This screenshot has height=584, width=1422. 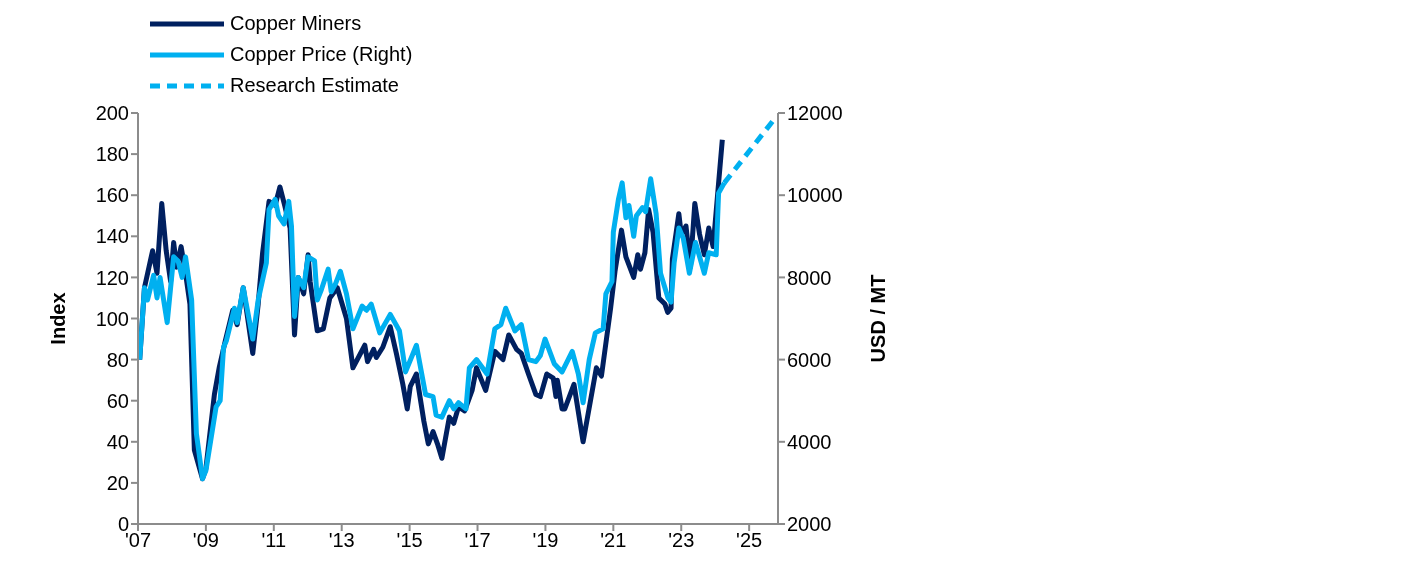 I want to click on x-tick-label: '21, so click(x=613, y=540).